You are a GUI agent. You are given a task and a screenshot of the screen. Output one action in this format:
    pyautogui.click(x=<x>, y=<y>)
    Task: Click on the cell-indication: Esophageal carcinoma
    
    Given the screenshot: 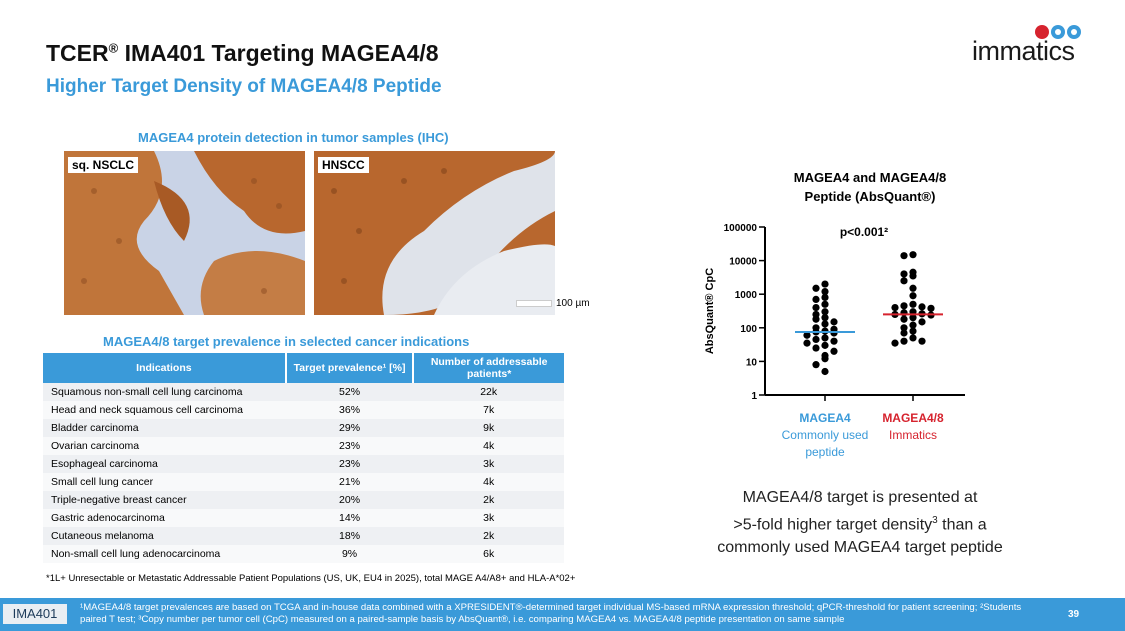 What is the action you would take?
    pyautogui.click(x=164, y=464)
    